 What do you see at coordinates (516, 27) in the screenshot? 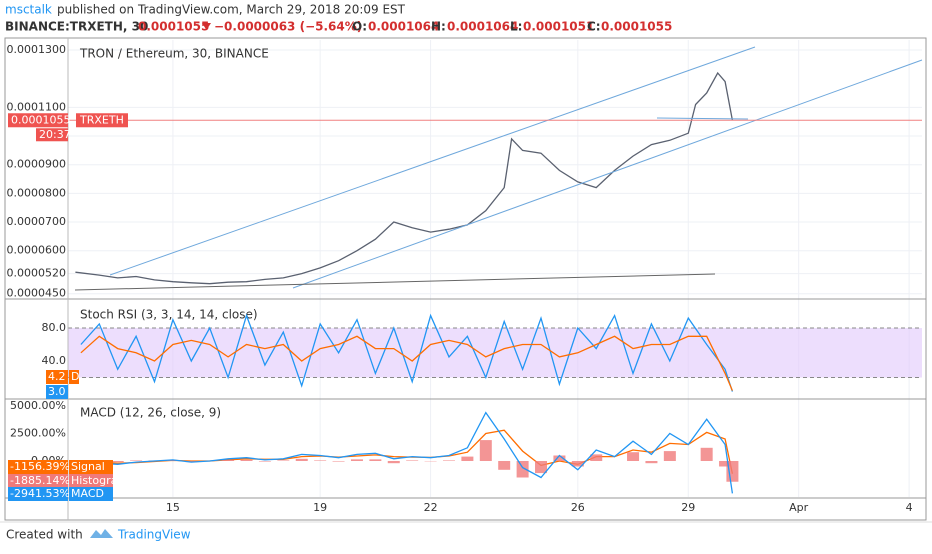
I see `l-label: L:` at bounding box center [516, 27].